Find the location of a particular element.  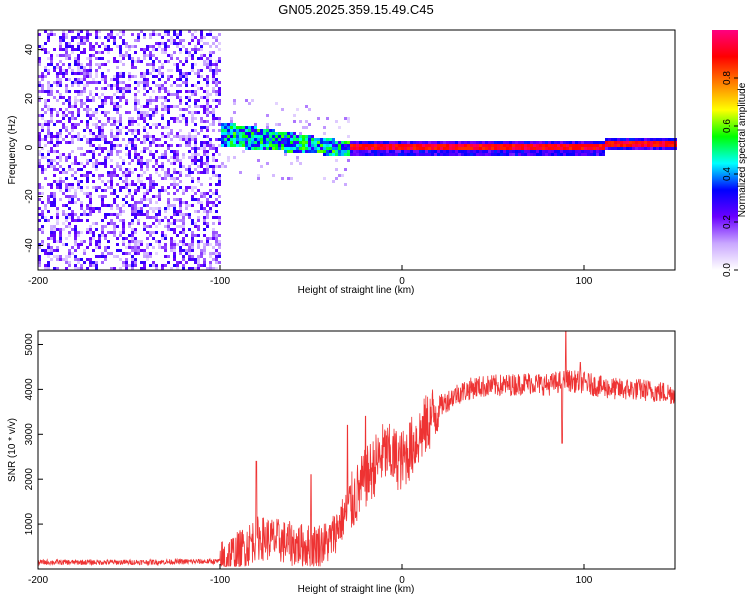

y-tick-label: 1000 is located at coordinates (29, 524).